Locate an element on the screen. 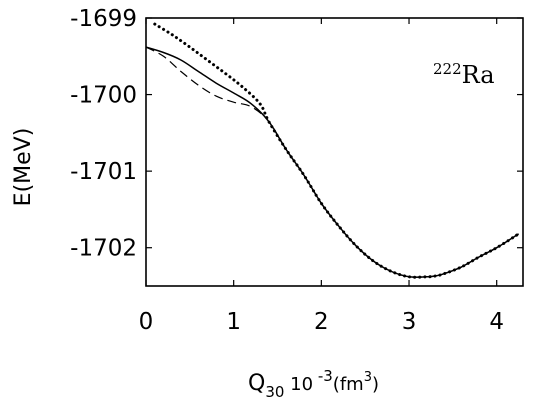 The width and height of the screenshot is (545, 402). x-tick-label: 4 is located at coordinates (496, 322).